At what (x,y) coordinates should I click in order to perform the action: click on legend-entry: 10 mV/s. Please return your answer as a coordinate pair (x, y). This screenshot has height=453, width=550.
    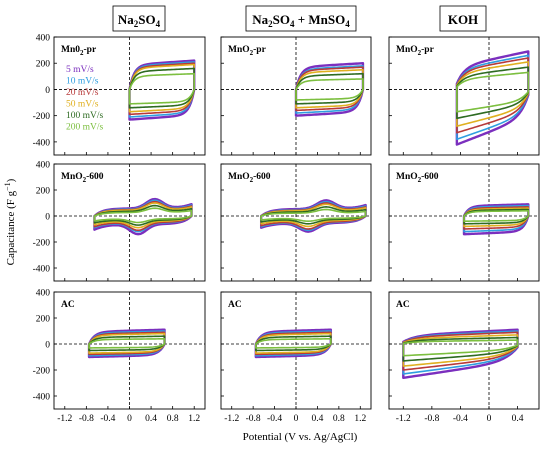
    Looking at the image, I should click on (82, 82).